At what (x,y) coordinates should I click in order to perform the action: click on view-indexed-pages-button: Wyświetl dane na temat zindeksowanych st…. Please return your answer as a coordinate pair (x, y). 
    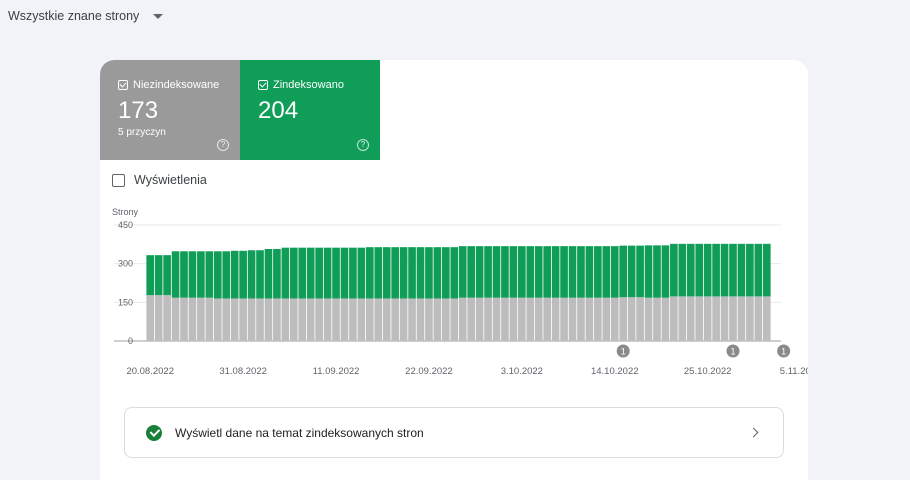
    Looking at the image, I should click on (454, 432).